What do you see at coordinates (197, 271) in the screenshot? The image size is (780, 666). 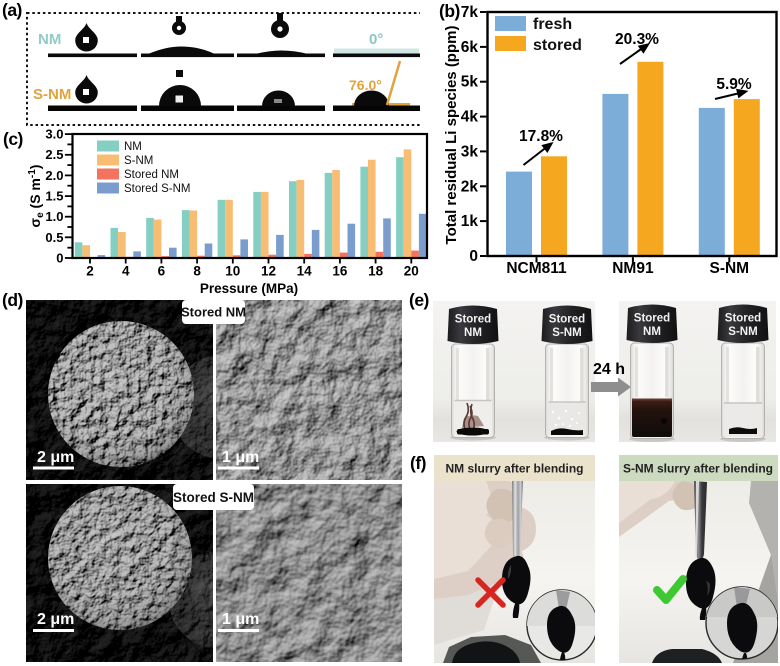 I see `svg-text: 8` at bounding box center [197, 271].